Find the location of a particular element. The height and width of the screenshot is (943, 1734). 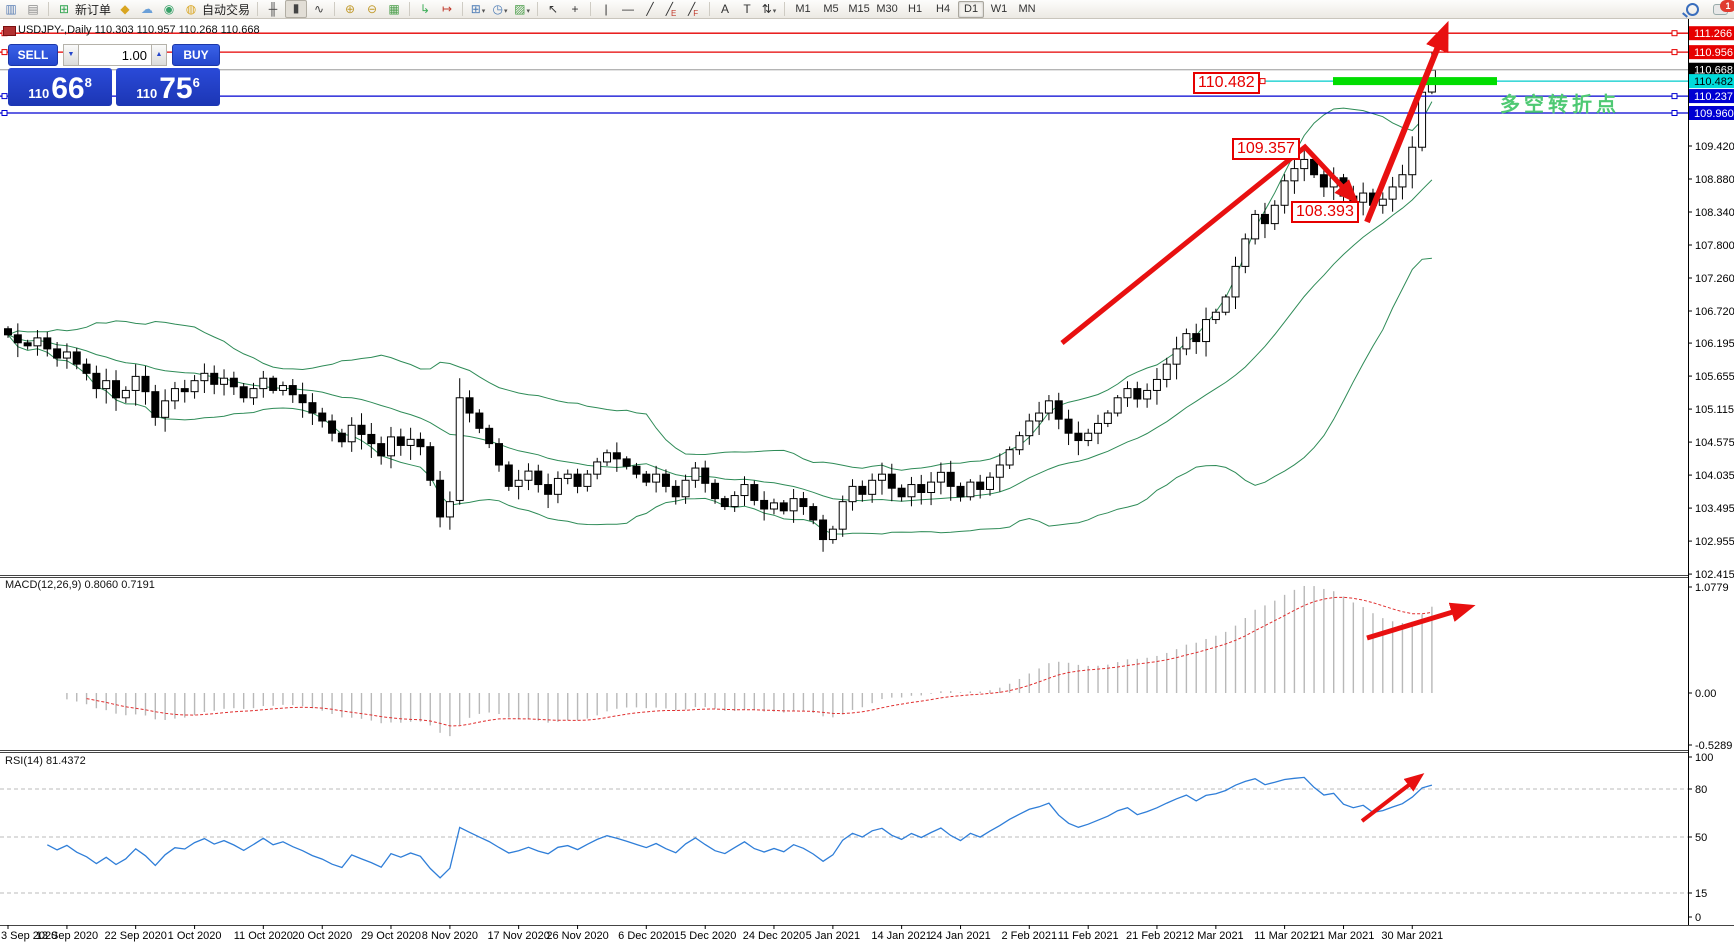

svg-text: 1.0779 is located at coordinates (1712, 588).